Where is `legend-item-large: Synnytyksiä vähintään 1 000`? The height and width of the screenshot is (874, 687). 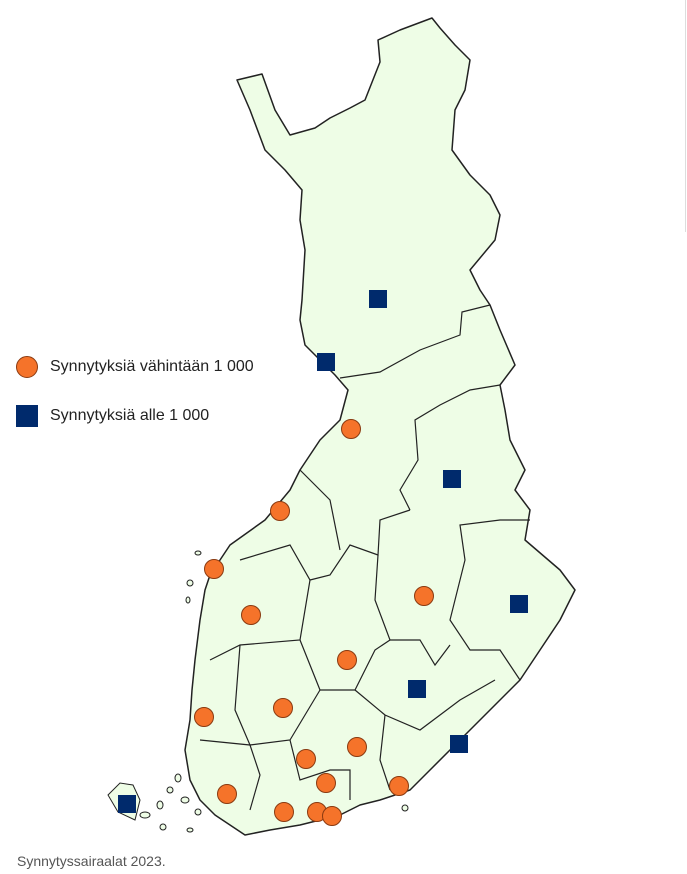
legend-item-large: Synnytyksiä vähintään 1 000 is located at coordinates (135, 367).